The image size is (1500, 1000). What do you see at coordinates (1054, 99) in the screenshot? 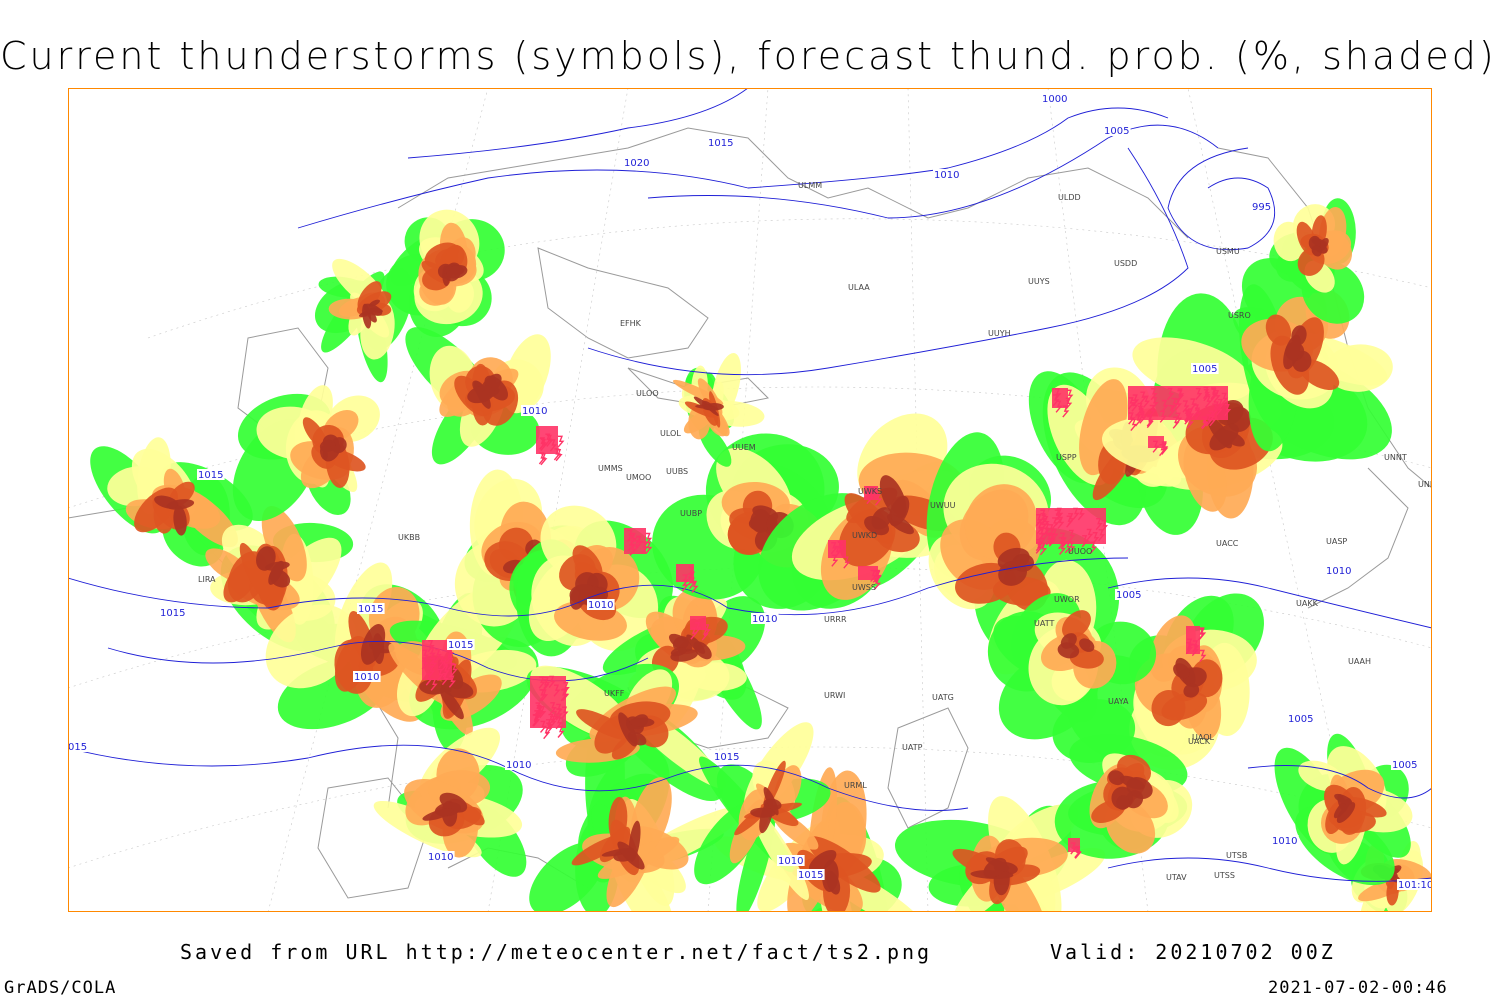
I see `isobar-label: 1000` at bounding box center [1054, 99].